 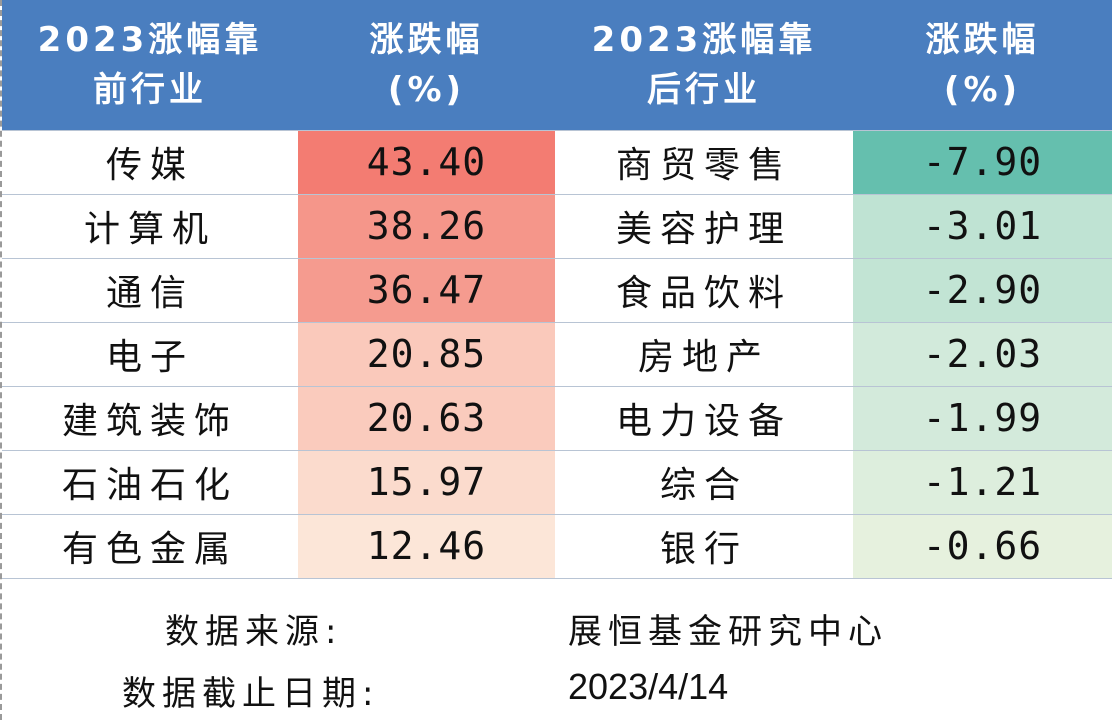 I want to click on top-industry-cell: 传媒, so click(x=150, y=162).